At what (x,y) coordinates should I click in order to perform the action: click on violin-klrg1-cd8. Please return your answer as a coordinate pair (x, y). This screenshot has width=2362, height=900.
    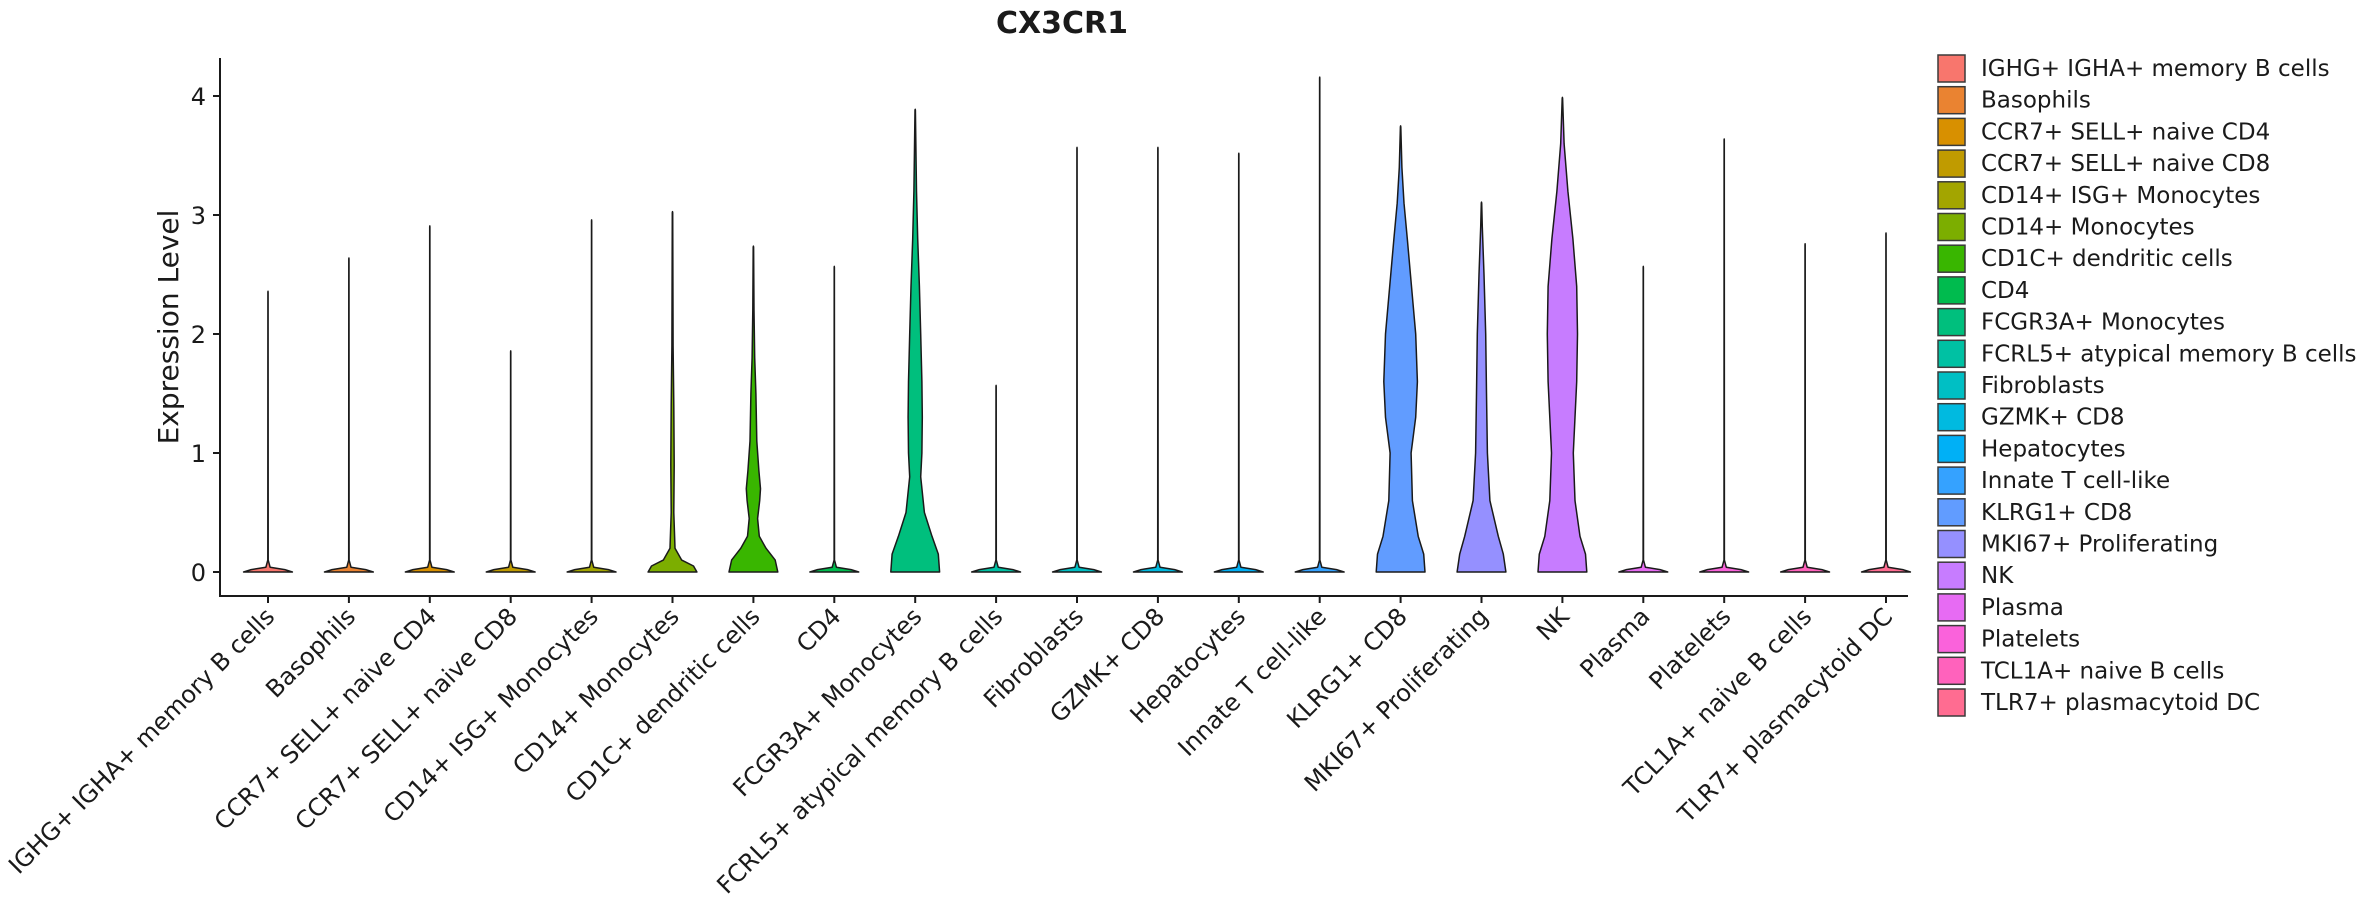
    Looking at the image, I should click on (1400, 349).